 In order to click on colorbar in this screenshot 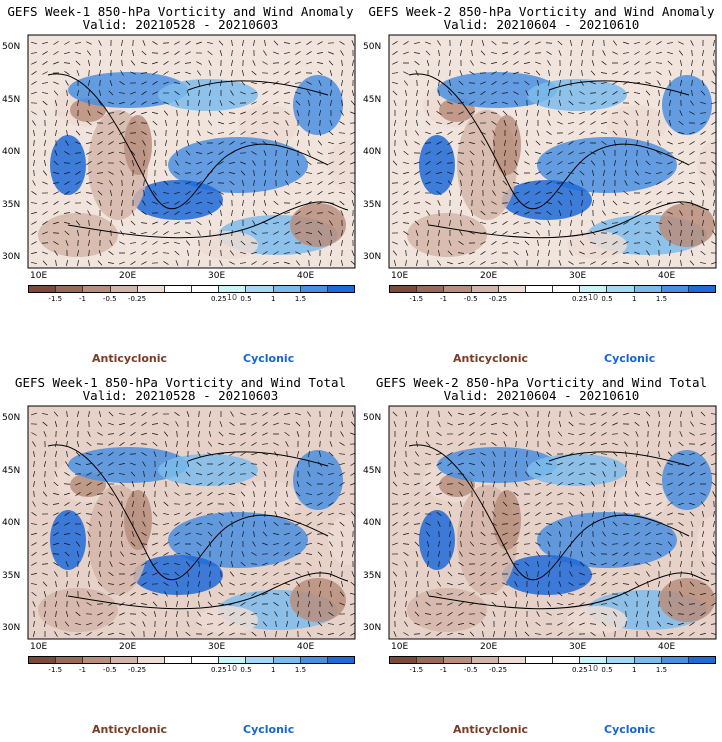, I will do `click(552, 660)`.